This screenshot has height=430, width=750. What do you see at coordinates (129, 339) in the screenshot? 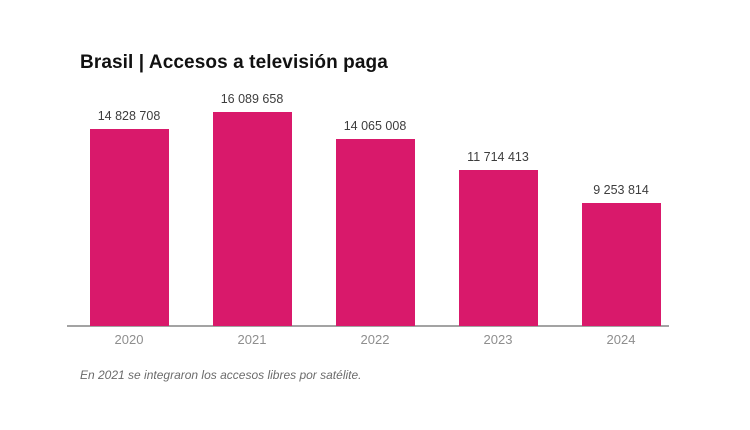
I see `x-tick-label-2020: 2020` at bounding box center [129, 339].